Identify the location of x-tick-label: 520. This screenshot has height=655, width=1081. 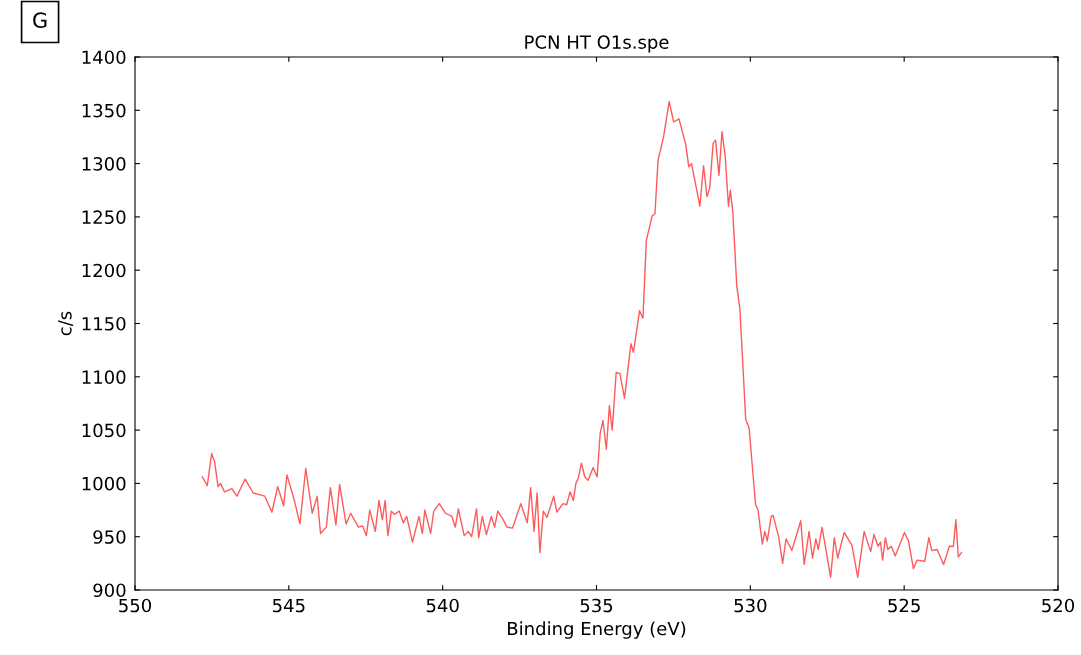
(1058, 605).